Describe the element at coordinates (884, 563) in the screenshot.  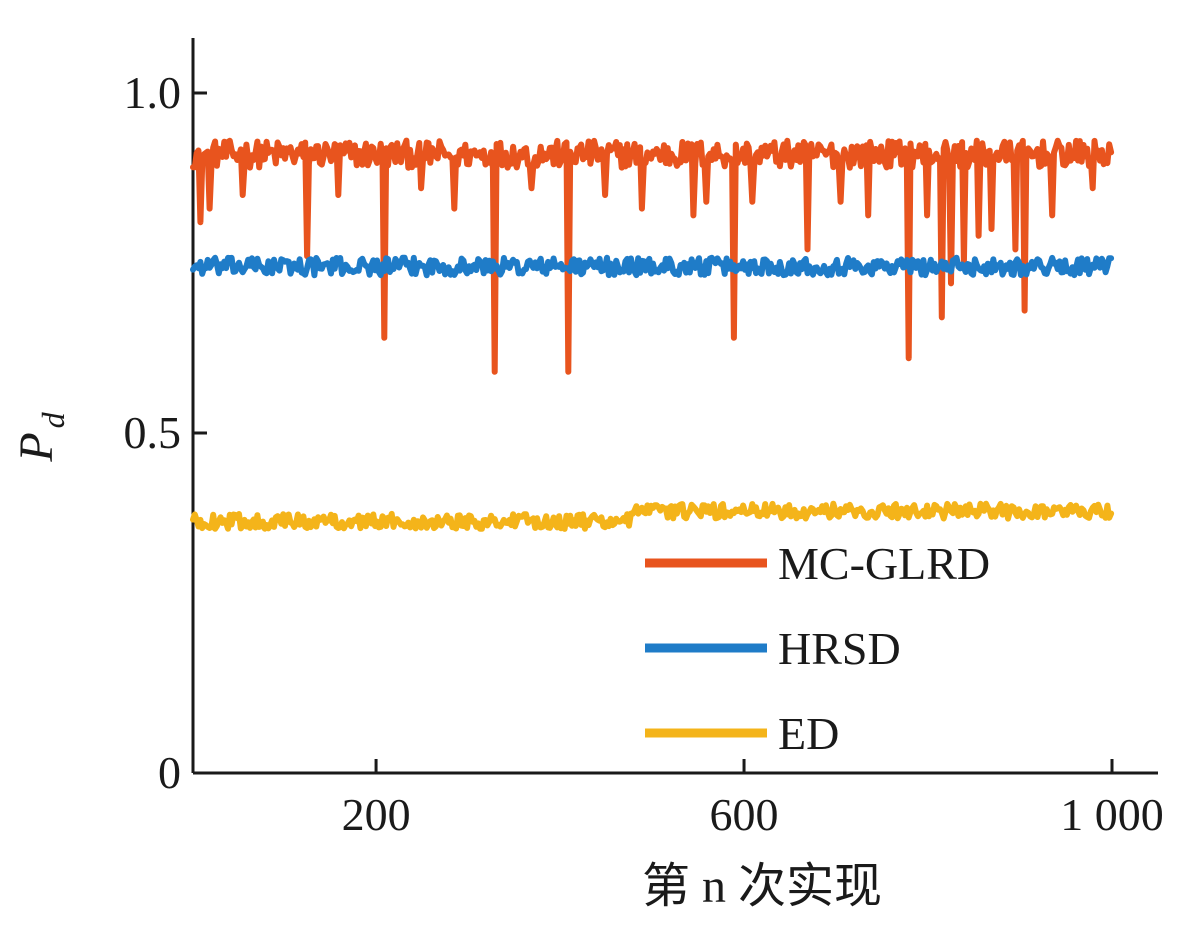
I see `legend-label: MC-GLRD` at that location.